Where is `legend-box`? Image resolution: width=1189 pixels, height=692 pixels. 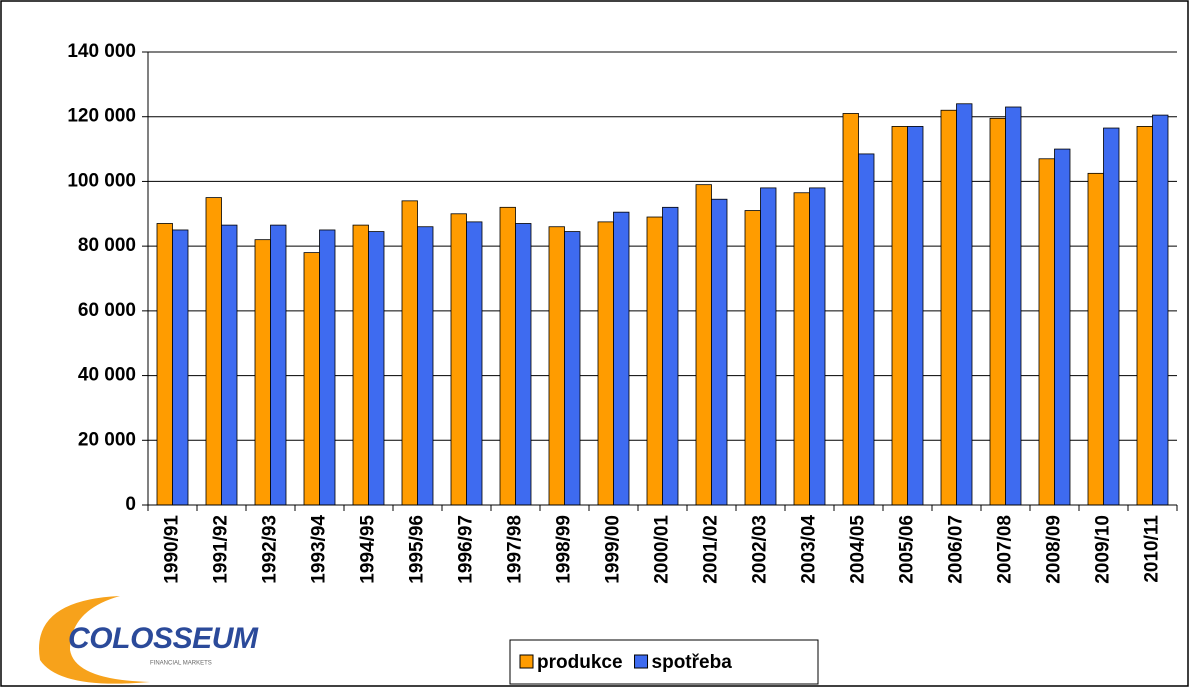
legend-box is located at coordinates (664, 662).